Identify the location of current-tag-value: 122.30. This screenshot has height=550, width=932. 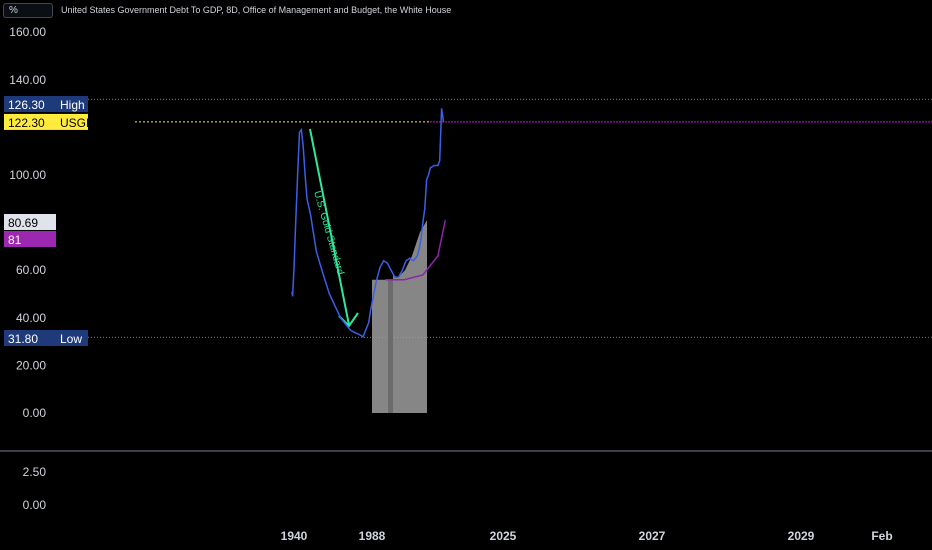
(26, 123).